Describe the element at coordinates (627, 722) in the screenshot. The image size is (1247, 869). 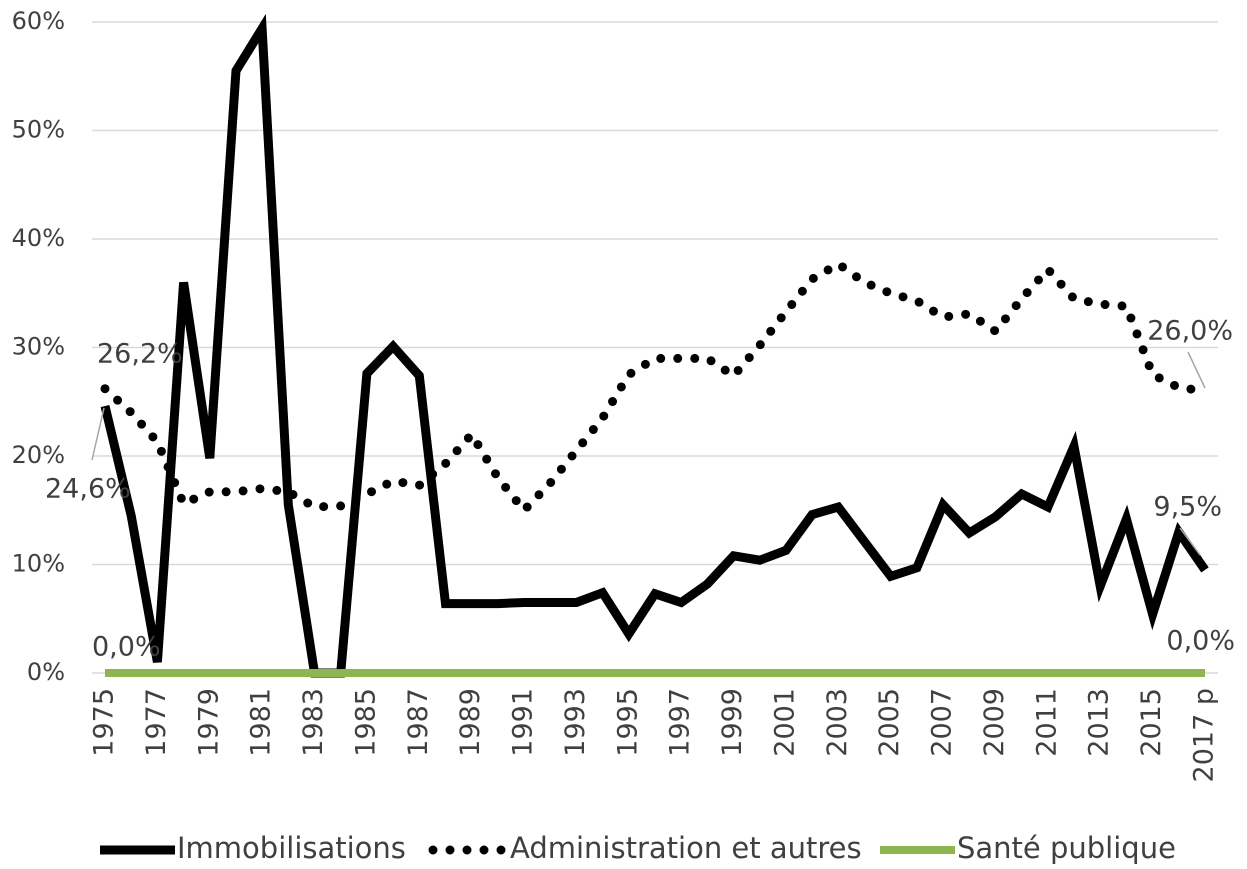
I see `x-tick-label: 1995` at that location.